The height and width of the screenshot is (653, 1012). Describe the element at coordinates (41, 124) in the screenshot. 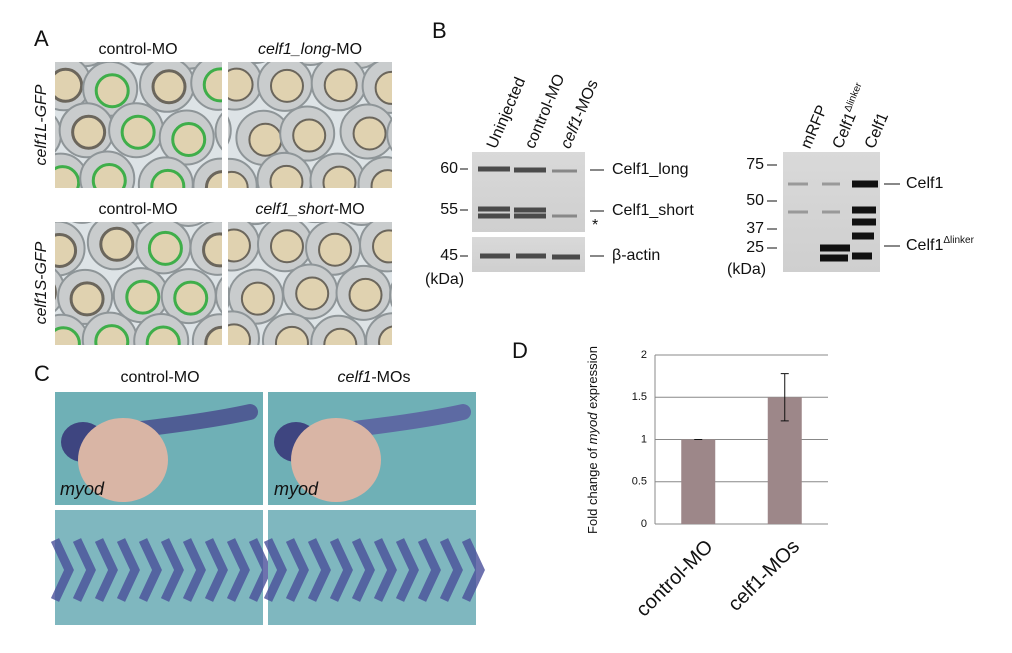

I see `row-label: celf1L-GFP` at that location.